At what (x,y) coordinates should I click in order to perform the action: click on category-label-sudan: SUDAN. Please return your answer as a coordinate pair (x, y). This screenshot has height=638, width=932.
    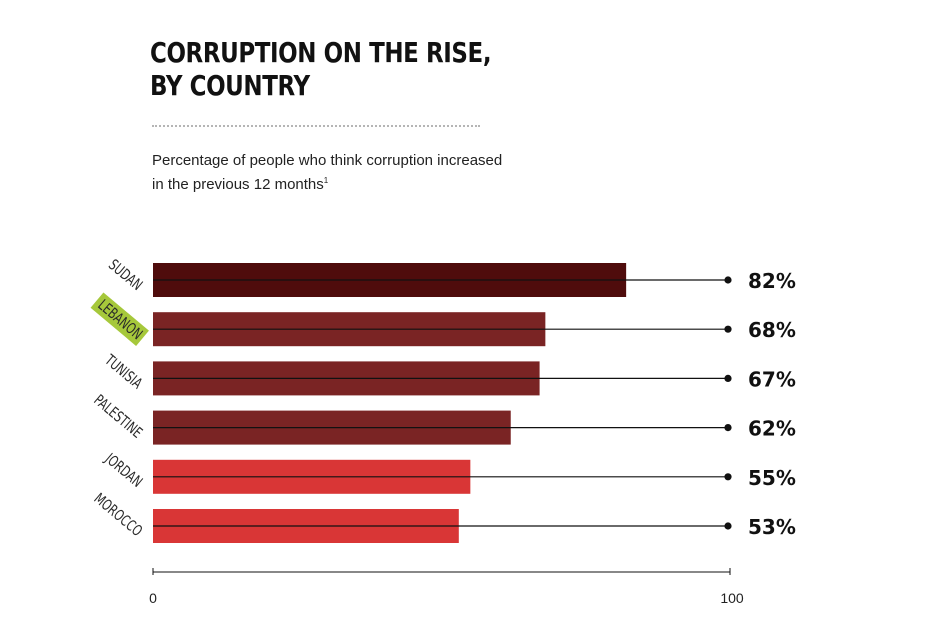
    Looking at the image, I should click on (125, 276).